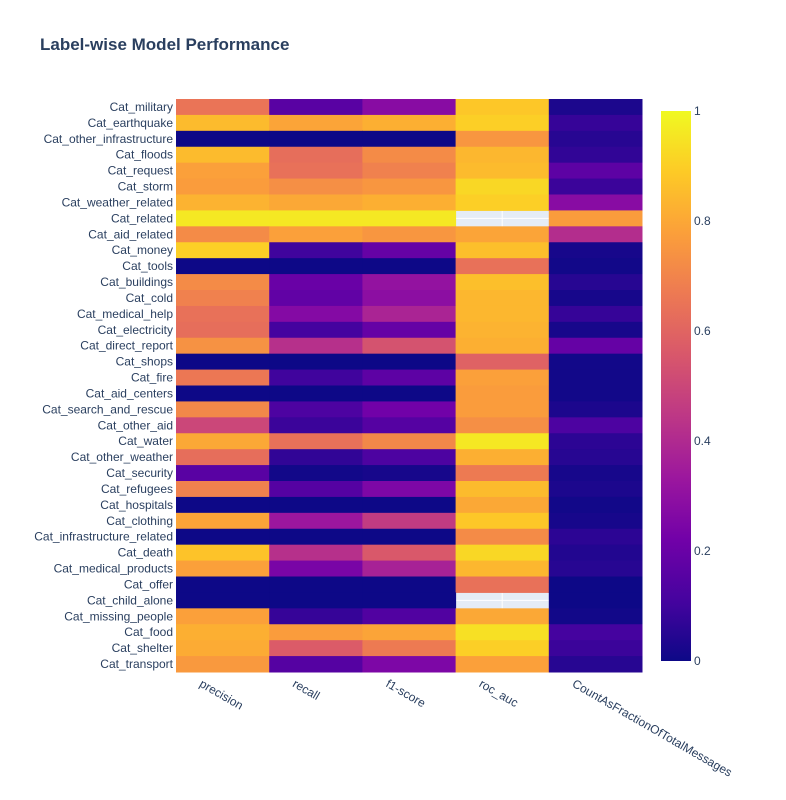  What do you see at coordinates (142, 250) in the screenshot?
I see `y-tick-label: Cat_money` at bounding box center [142, 250].